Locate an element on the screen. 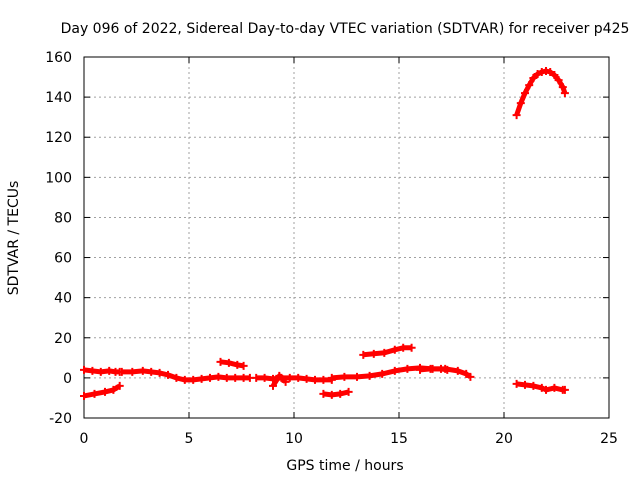  y-tick-label: 20 is located at coordinates (63, 339).